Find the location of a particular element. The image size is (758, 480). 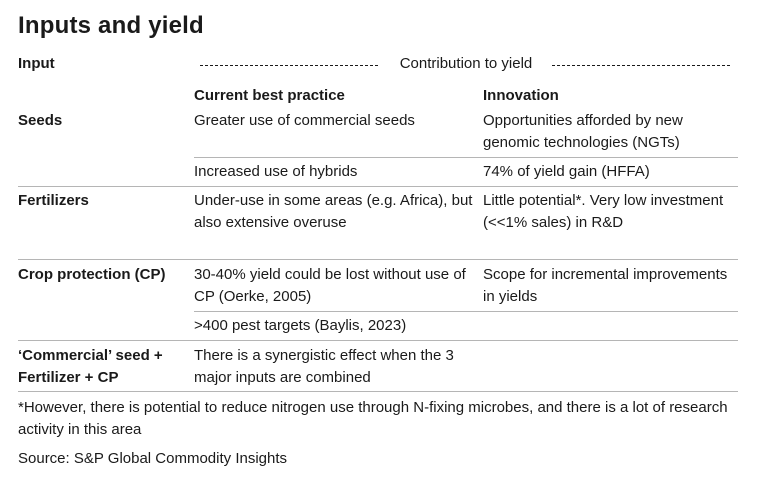

seeds-current-2: Increased use of hybrids is located at coordinates (276, 171).